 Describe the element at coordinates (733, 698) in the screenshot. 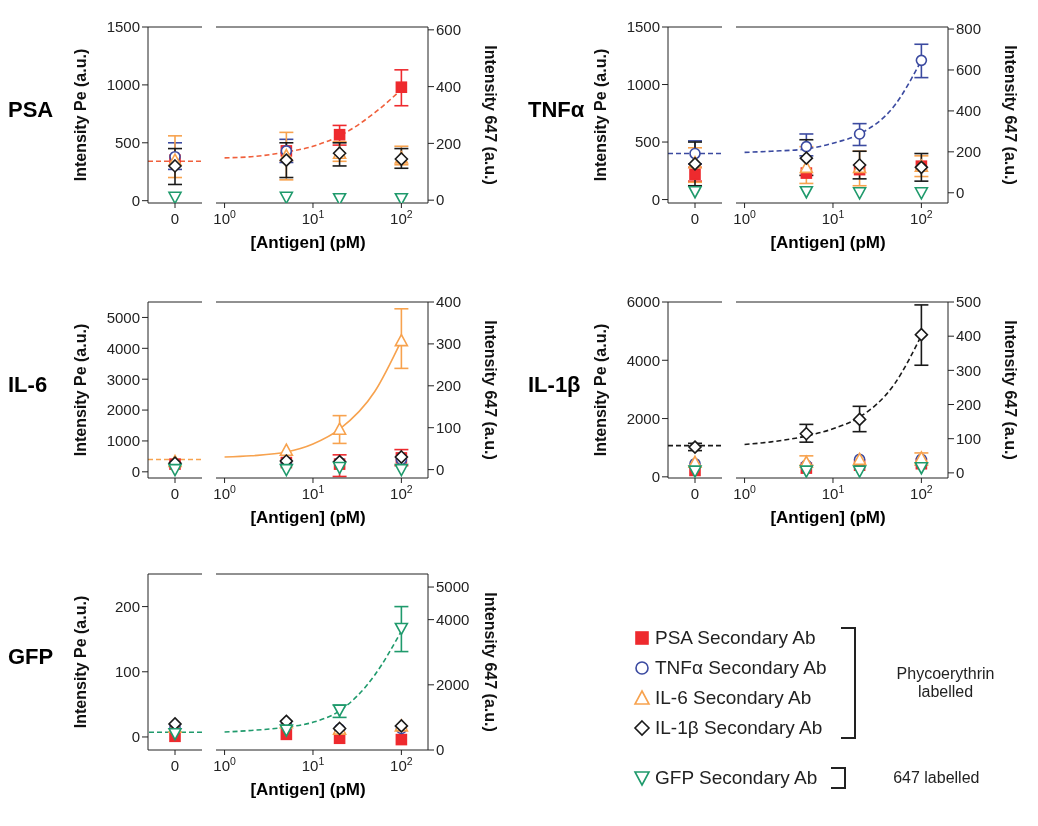

I see `legend-label: IL-6 Secondary Ab` at that location.